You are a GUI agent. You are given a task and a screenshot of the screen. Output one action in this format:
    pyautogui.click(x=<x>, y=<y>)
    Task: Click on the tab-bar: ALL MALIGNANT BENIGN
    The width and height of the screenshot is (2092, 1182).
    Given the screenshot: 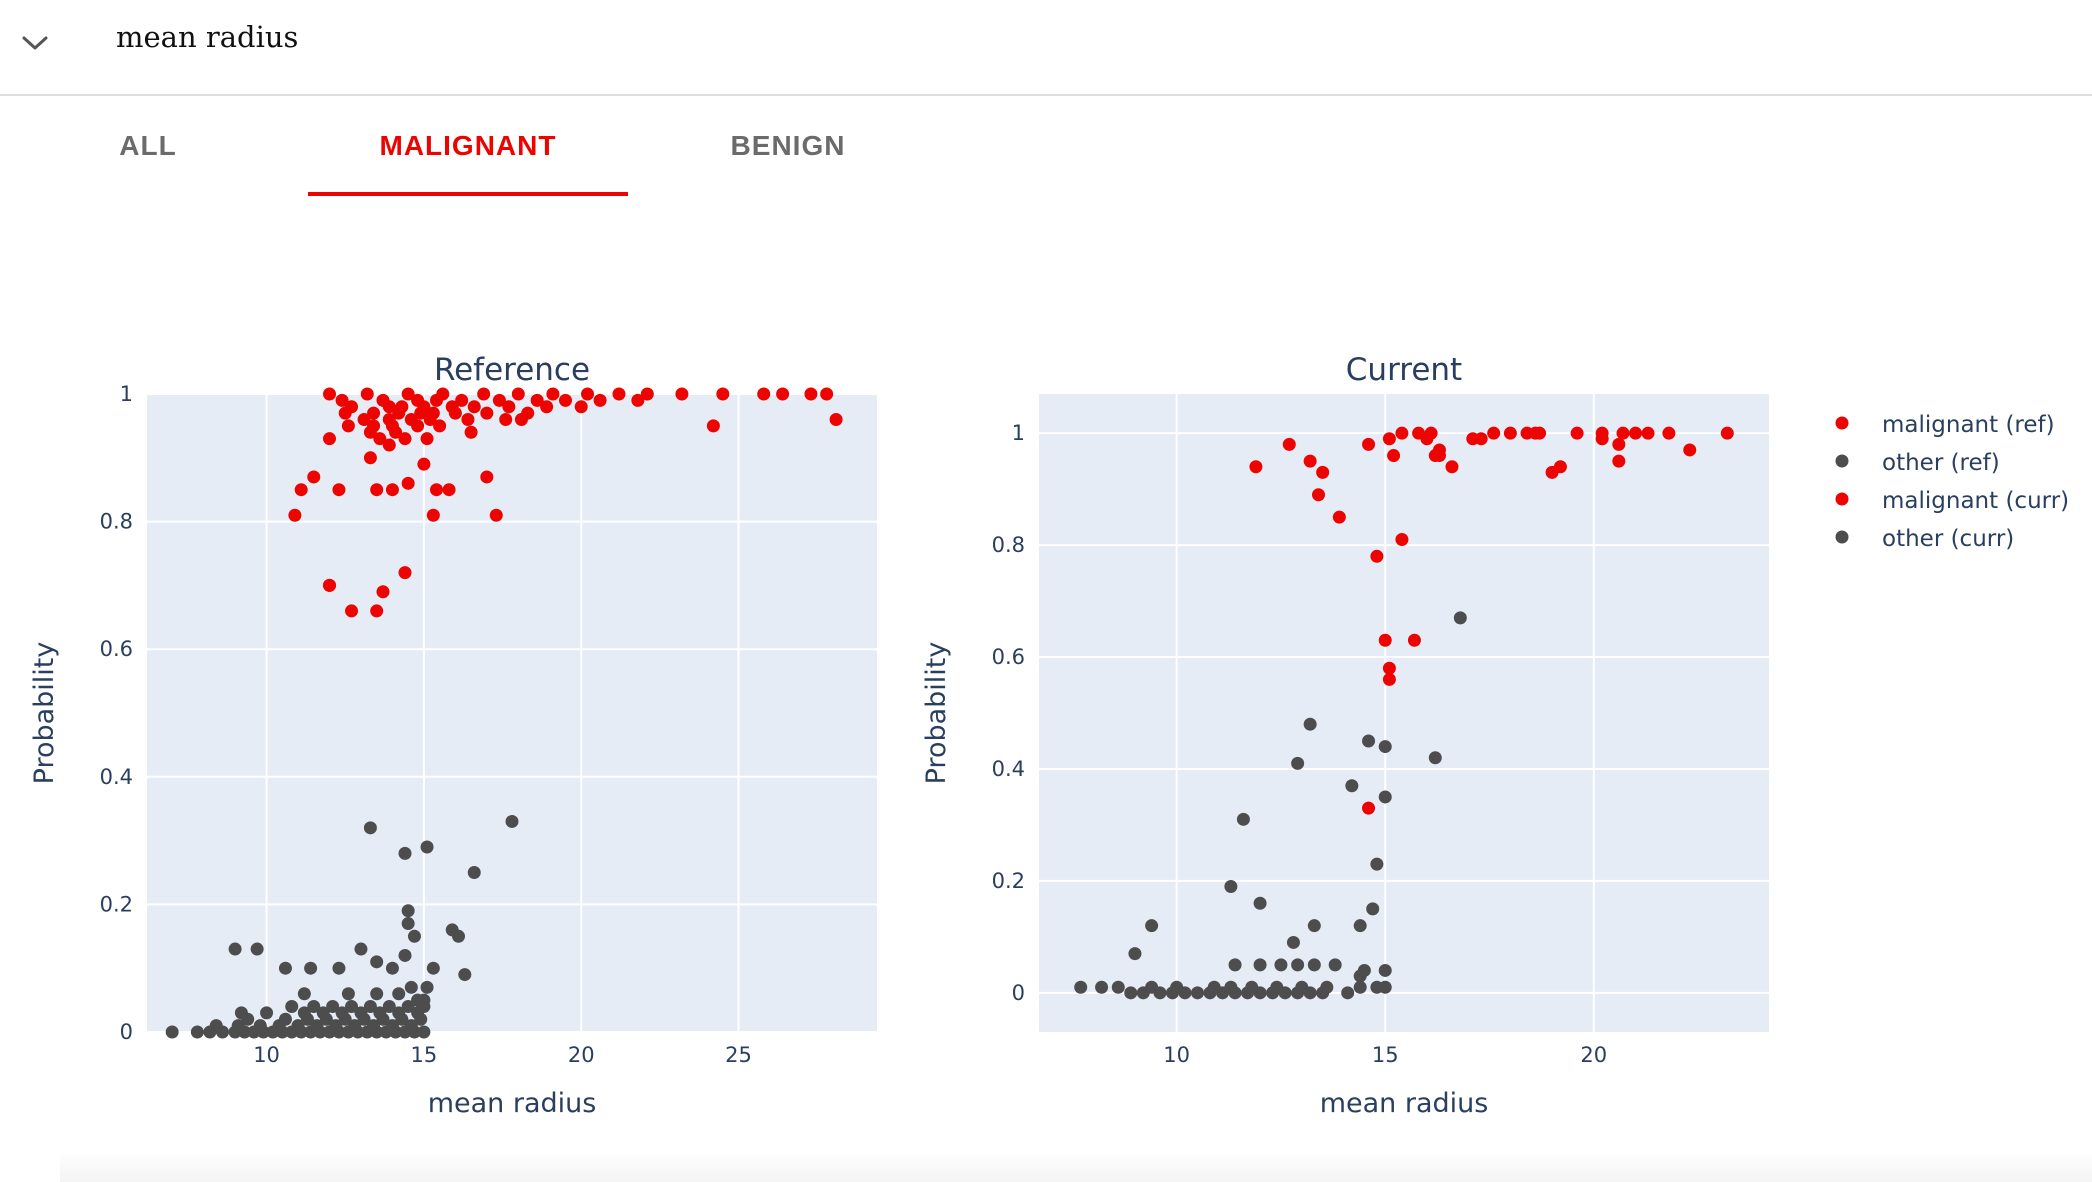 What is the action you would take?
    pyautogui.click(x=1046, y=146)
    